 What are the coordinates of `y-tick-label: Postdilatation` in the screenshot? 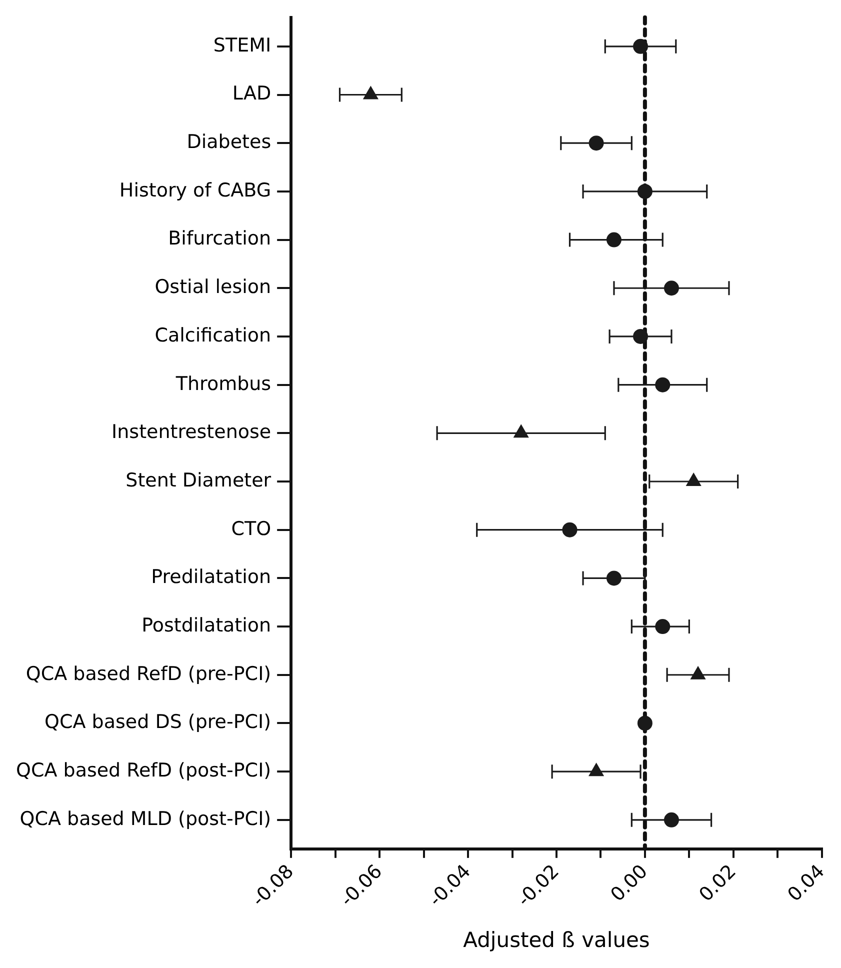 It's located at (207, 625).